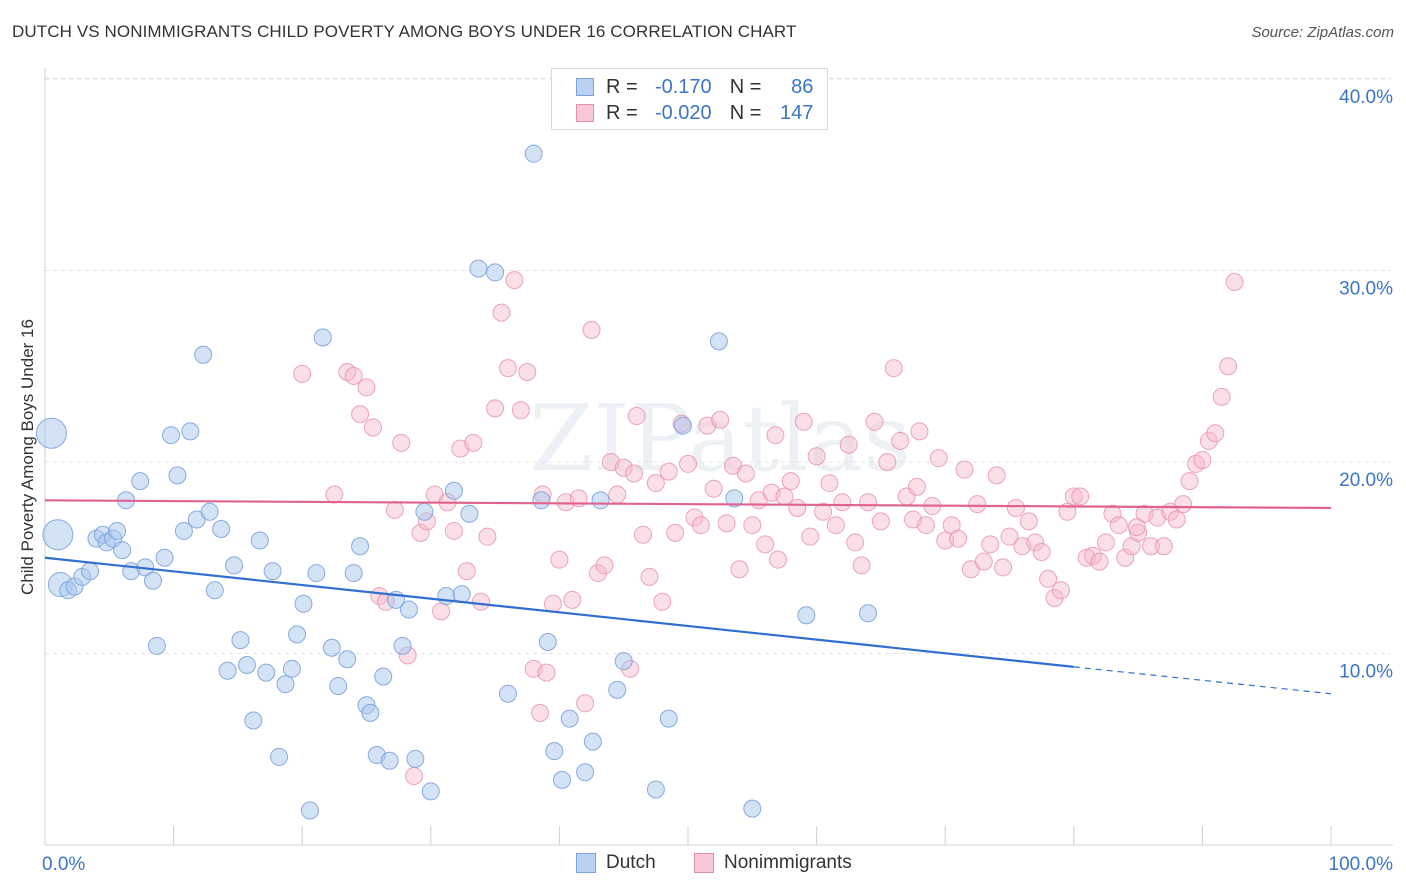  I want to click on nonimmigrants-n-label: N =, so click(745, 112).